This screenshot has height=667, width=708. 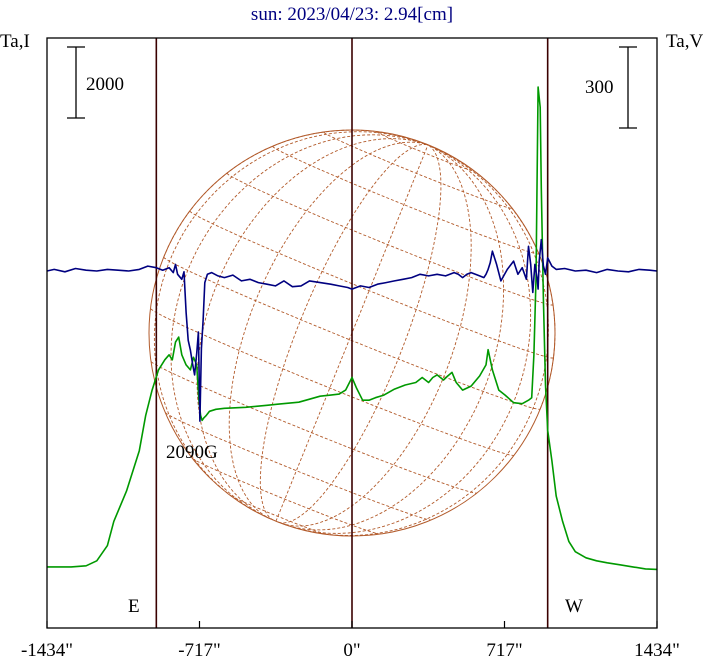 I want to click on x-axis-ticks: -1434" -717" 0" 717" 1434", so click(x=350, y=641).